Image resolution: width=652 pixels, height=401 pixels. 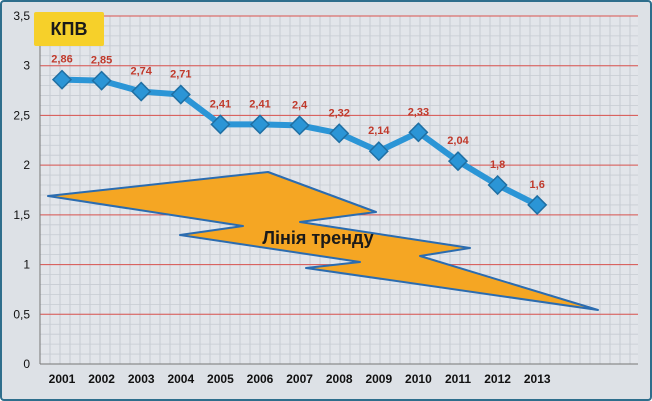 What do you see at coordinates (458, 141) in the screenshot?
I see `data-label: 2,04` at bounding box center [458, 141].